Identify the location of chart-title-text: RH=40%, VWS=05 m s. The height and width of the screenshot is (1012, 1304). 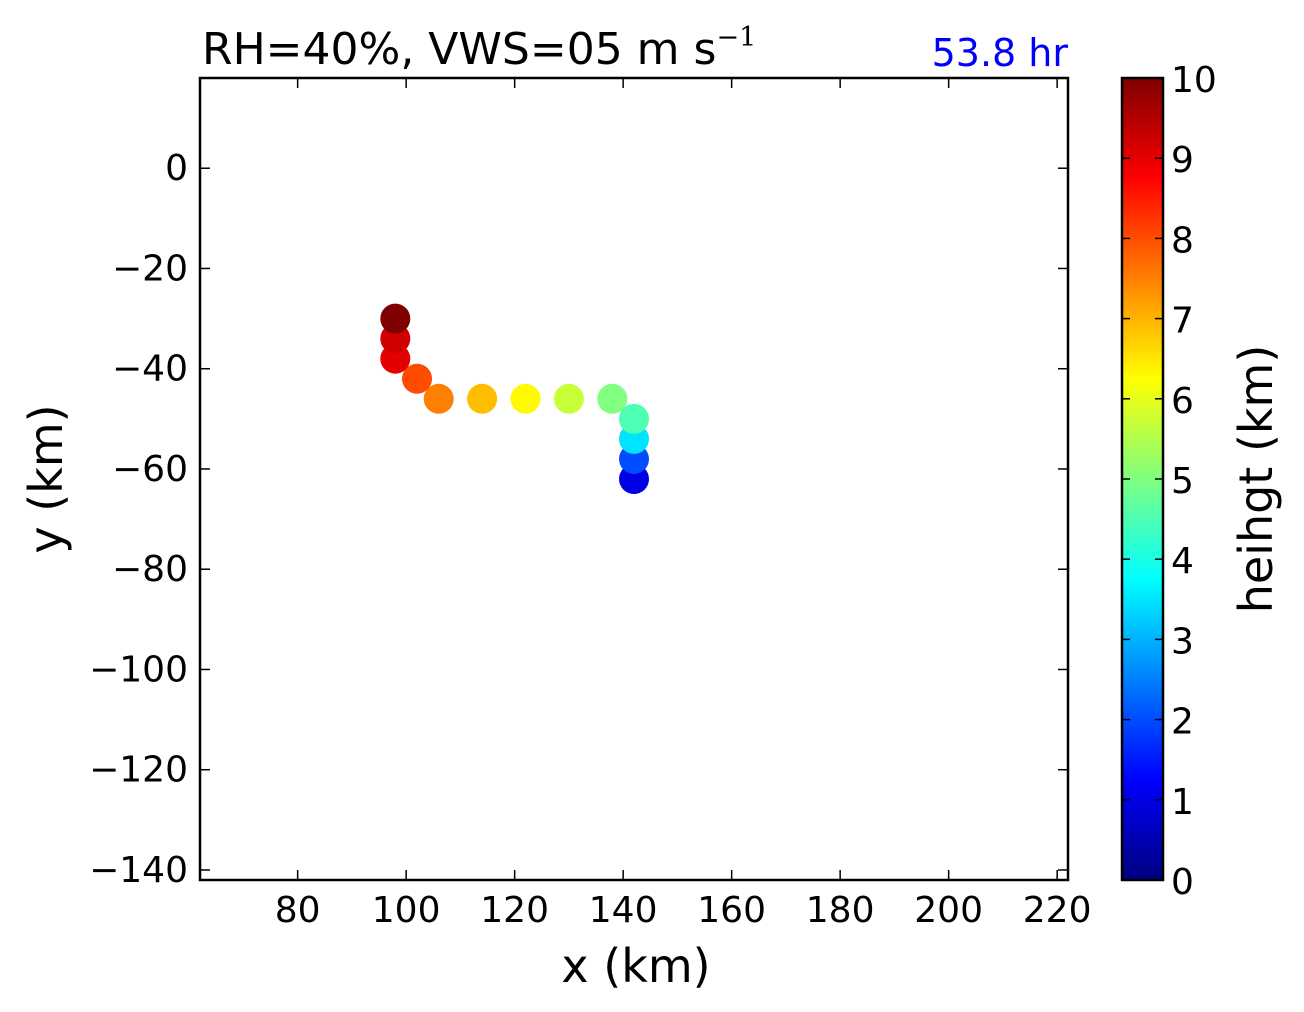
(459, 49).